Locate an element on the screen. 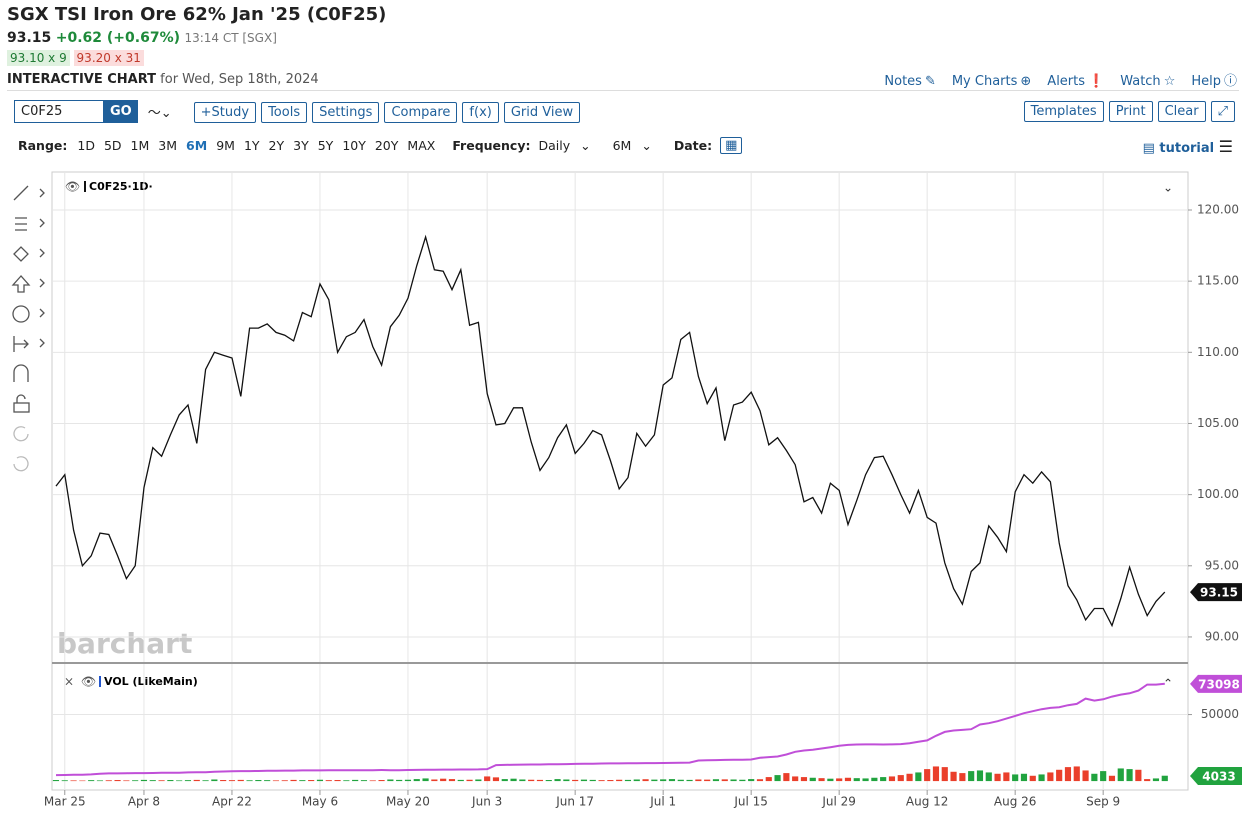 This screenshot has width=1245, height=816. header-link-icon: ⊕ is located at coordinates (1026, 81).